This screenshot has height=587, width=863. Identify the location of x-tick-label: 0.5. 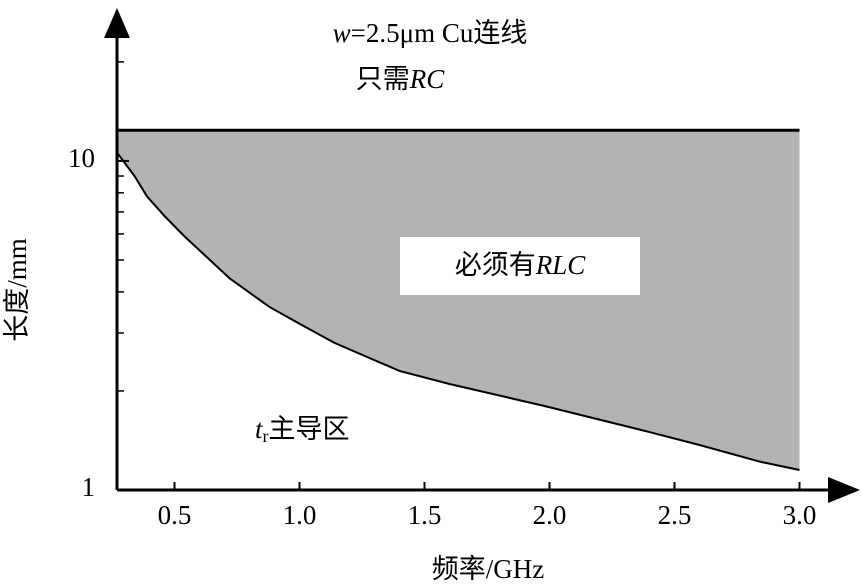
(175, 515).